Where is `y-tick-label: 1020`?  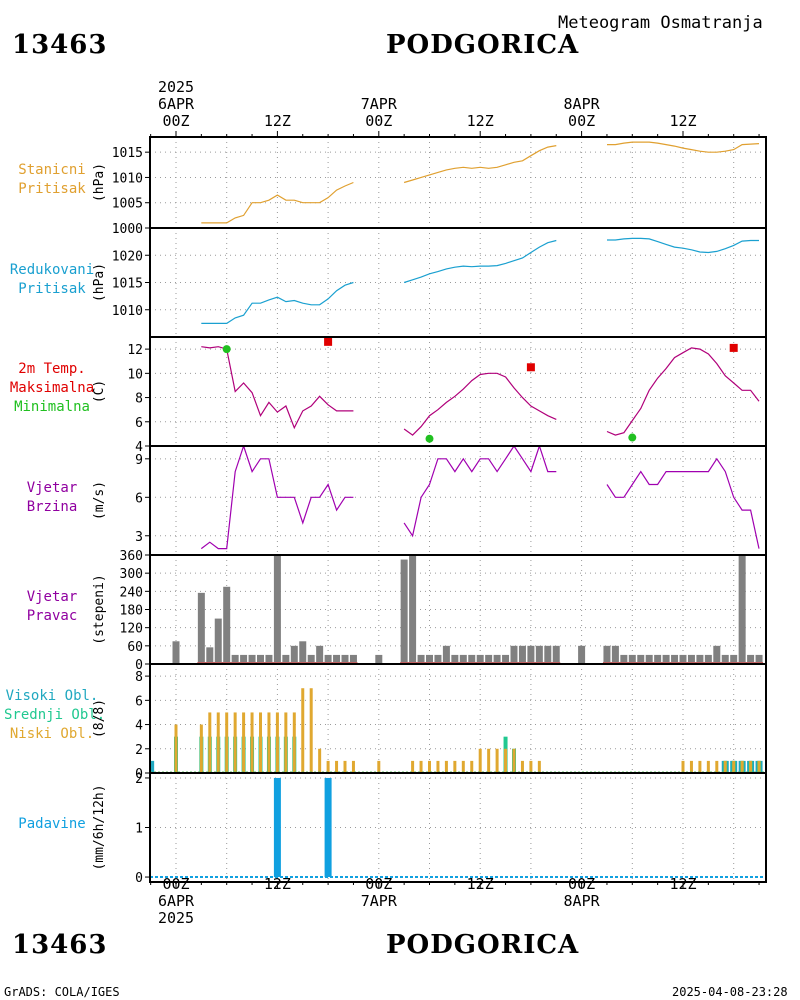
y-tick-label: 1020 is located at coordinates (127, 256).